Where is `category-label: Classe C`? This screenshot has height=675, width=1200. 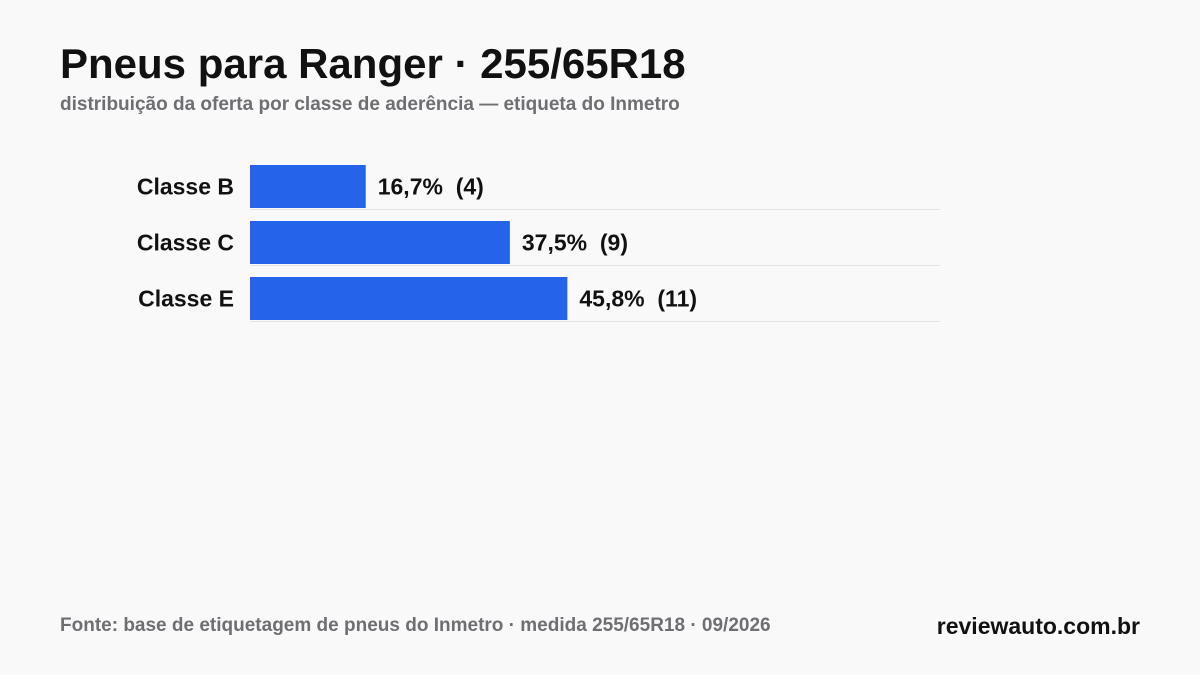
category-label: Classe C is located at coordinates (185, 243).